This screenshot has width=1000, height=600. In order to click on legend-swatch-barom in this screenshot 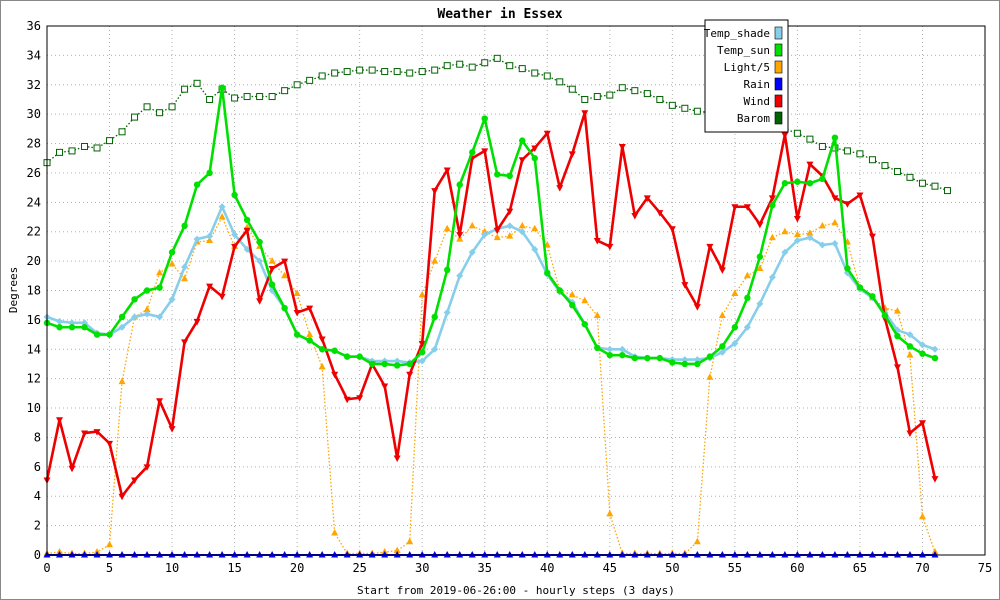, I will do `click(778, 118)`.